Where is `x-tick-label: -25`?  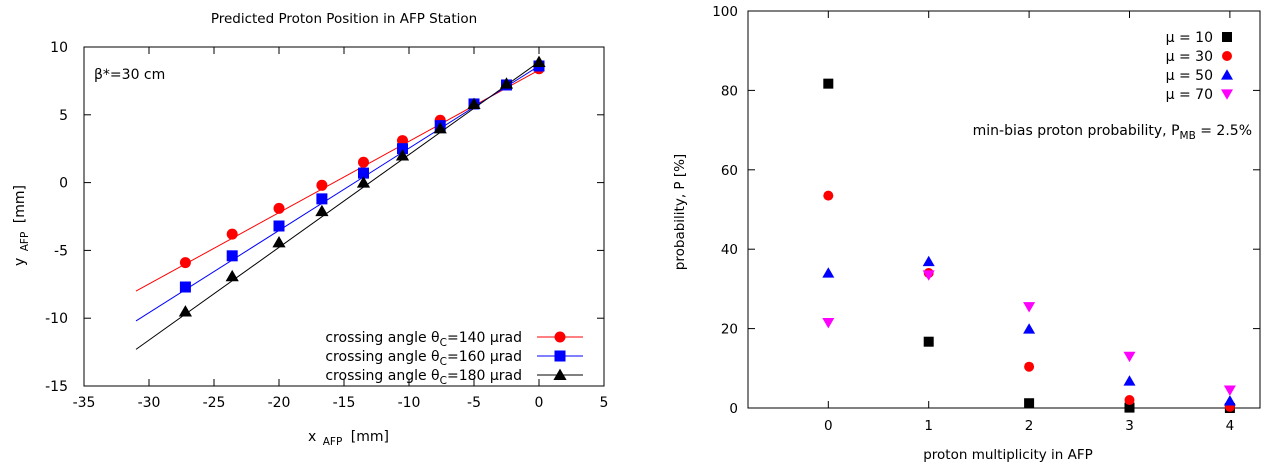 x-tick-label: -25 is located at coordinates (214, 403).